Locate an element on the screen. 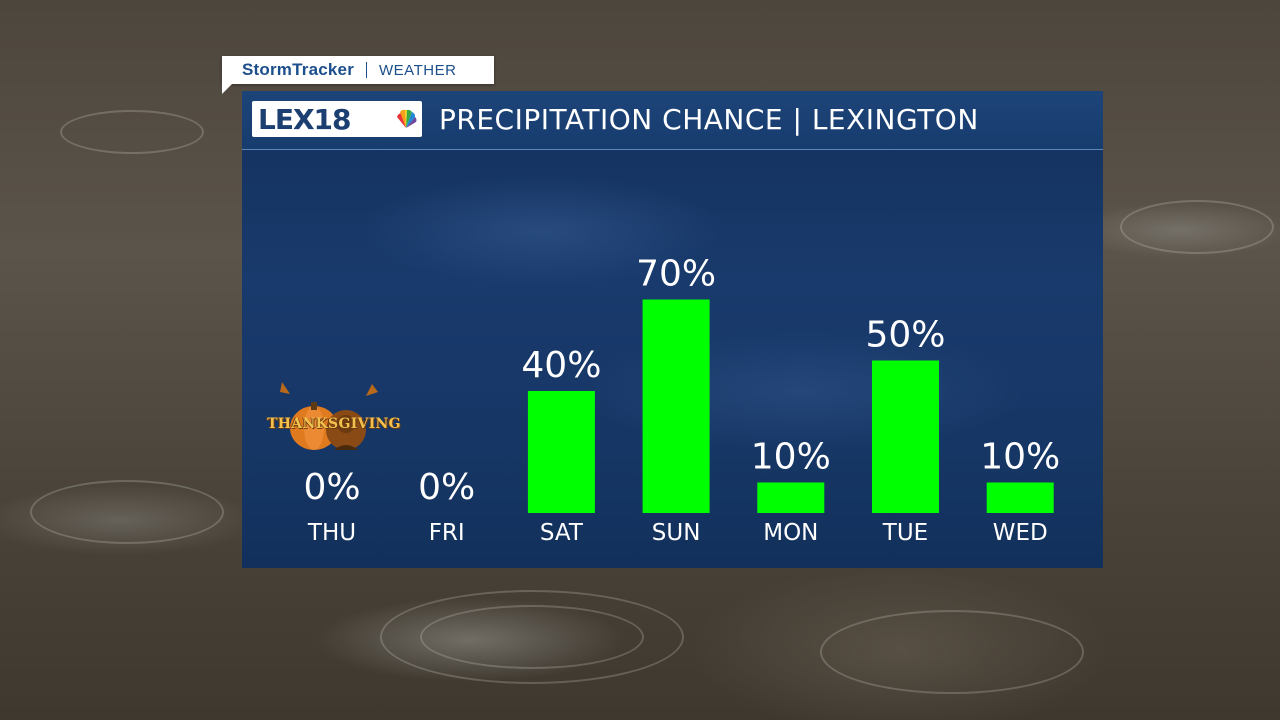  value-label-fri: 0% is located at coordinates (446, 487).